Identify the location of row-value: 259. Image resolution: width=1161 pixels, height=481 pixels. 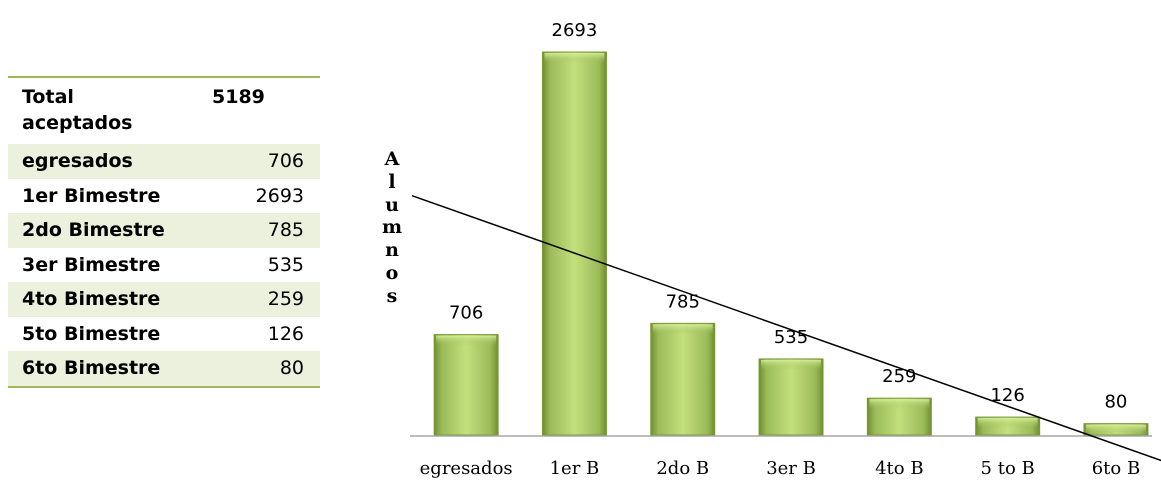
(285, 299).